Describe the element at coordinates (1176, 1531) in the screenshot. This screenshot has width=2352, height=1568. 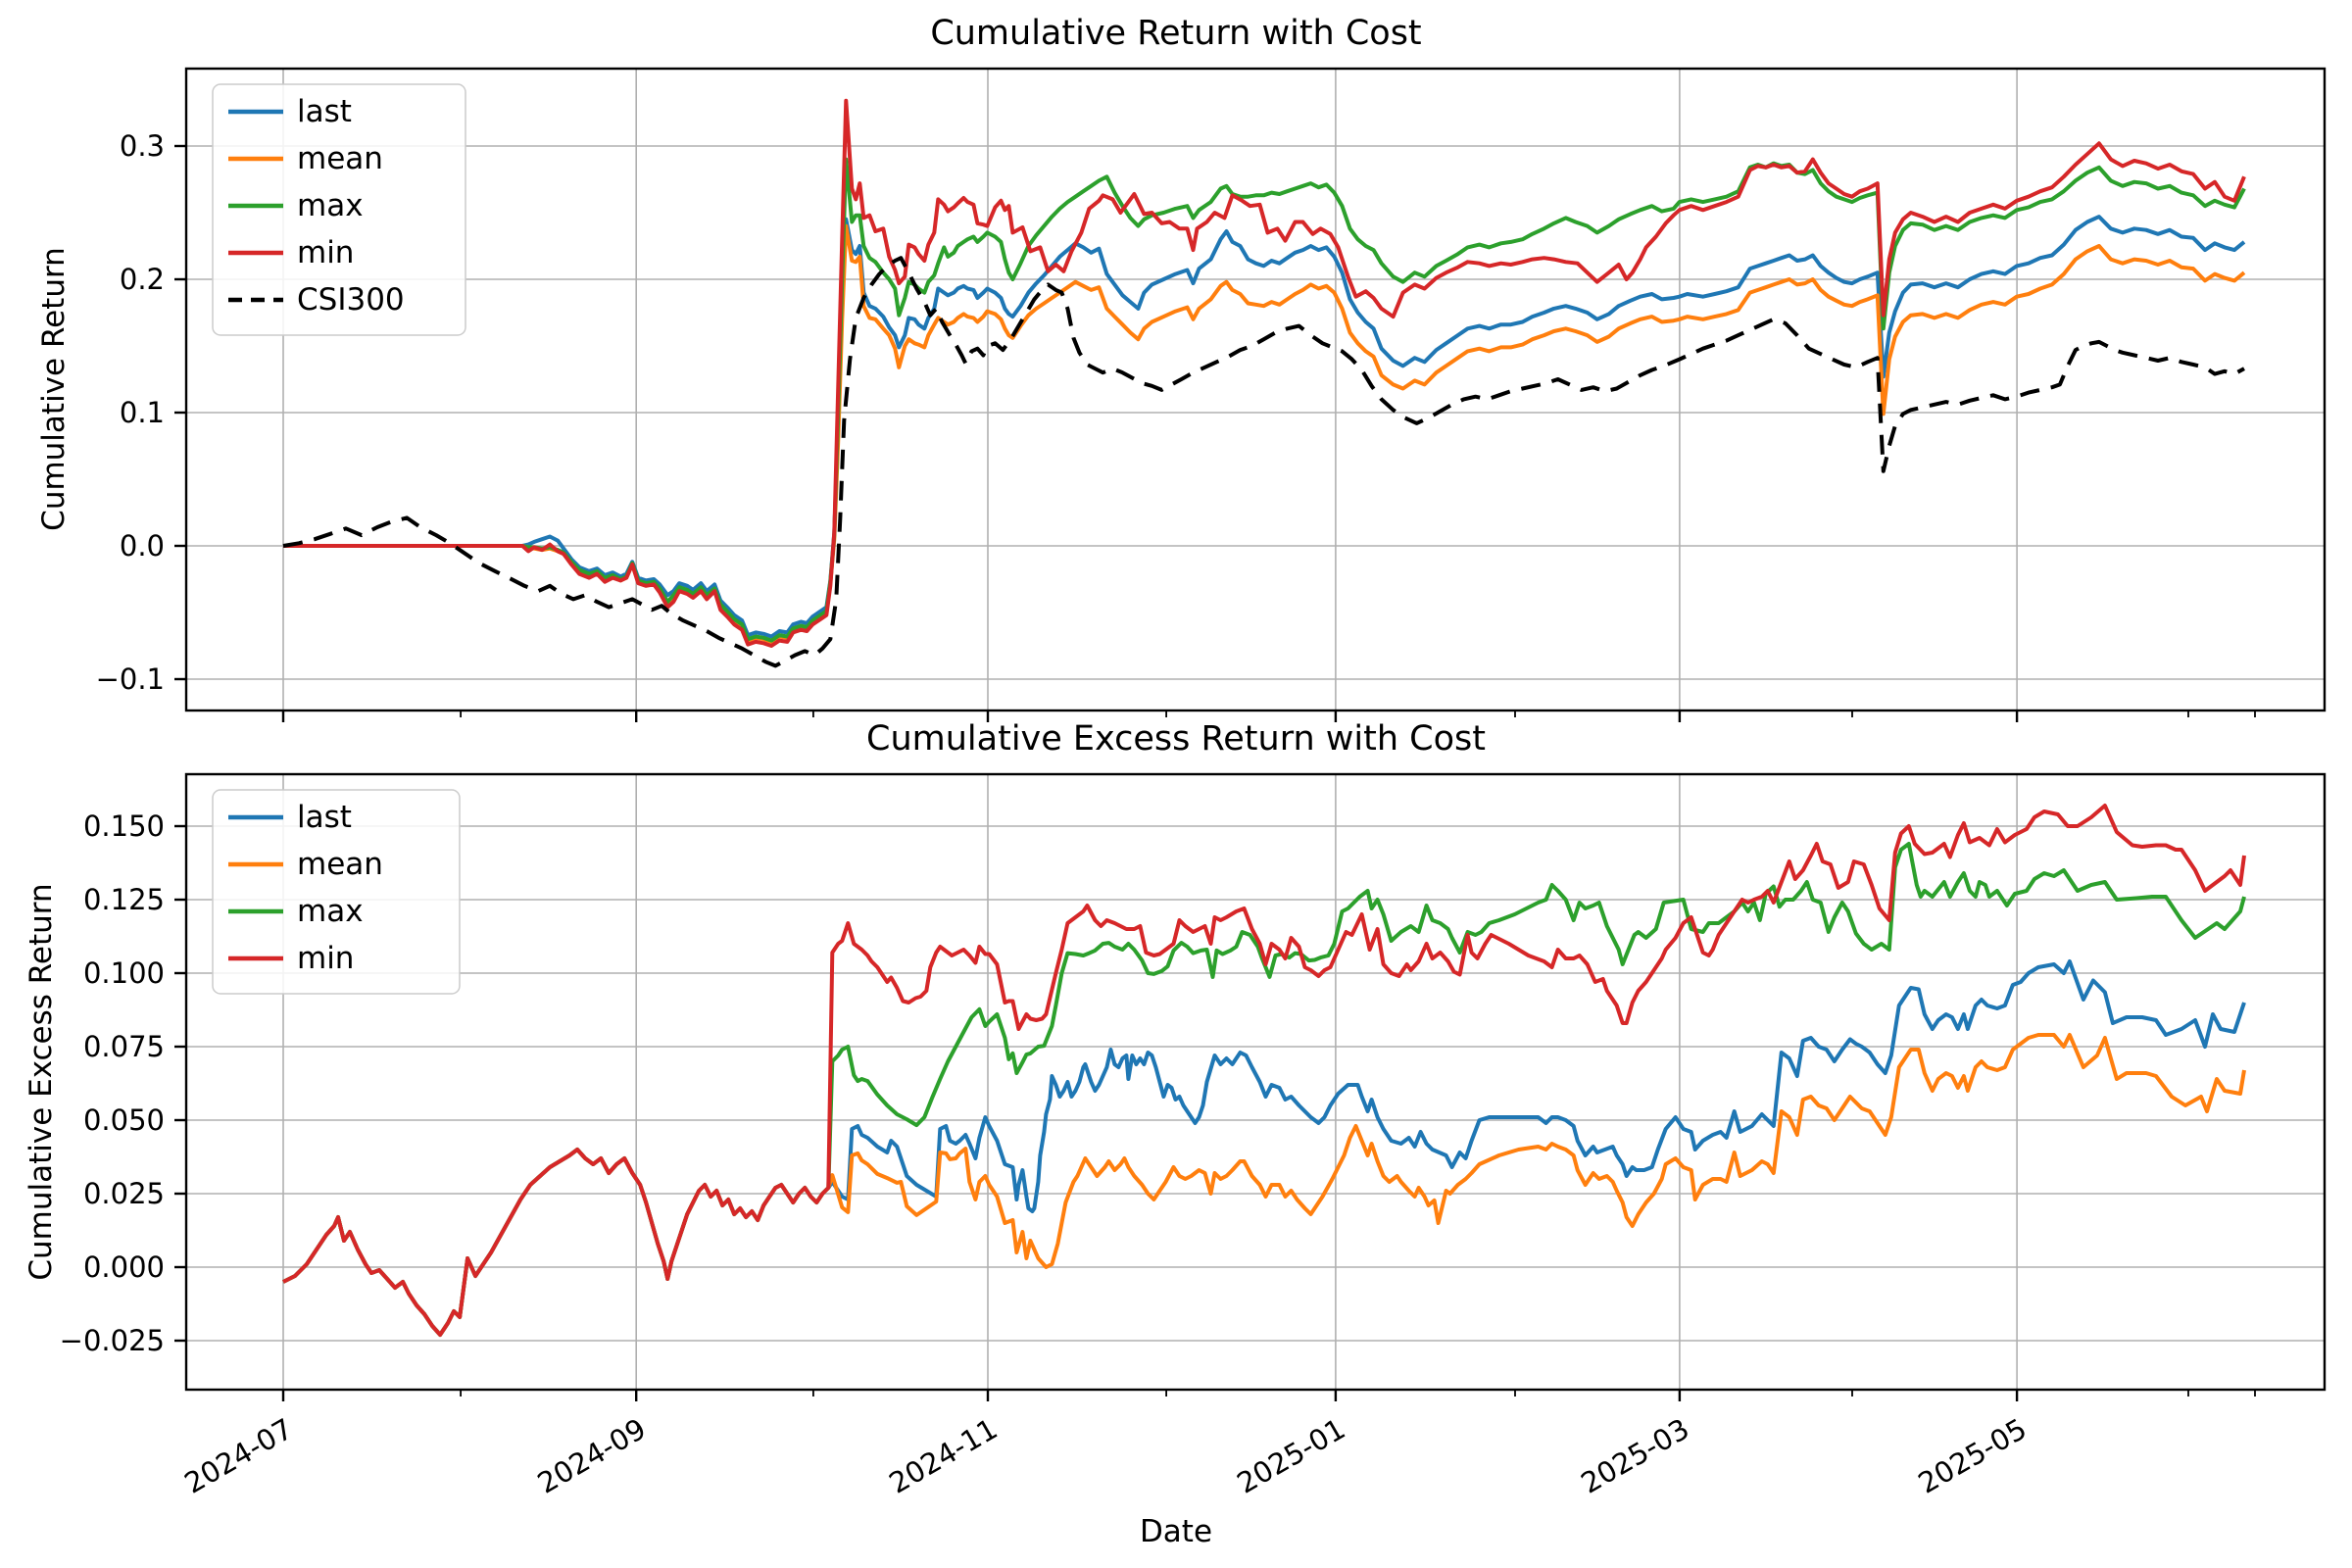
I see `x-axis-label: Date` at that location.